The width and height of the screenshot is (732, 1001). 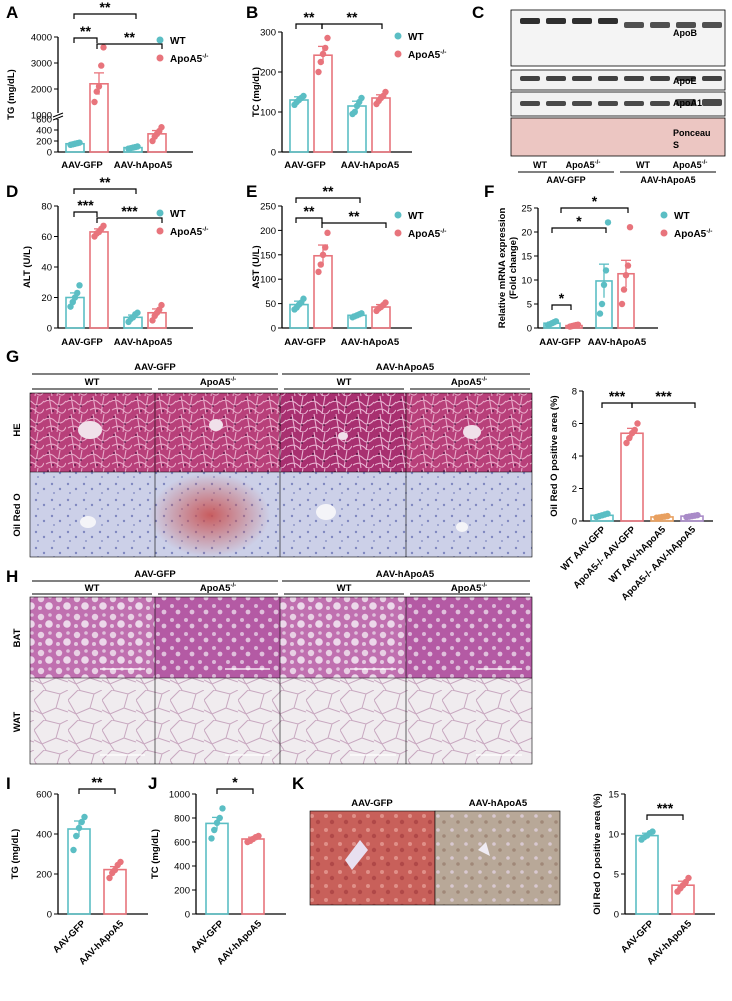 What do you see at coordinates (305, 342) in the screenshot?
I see `x-tick-label: AAV-GFP` at bounding box center [305, 342].